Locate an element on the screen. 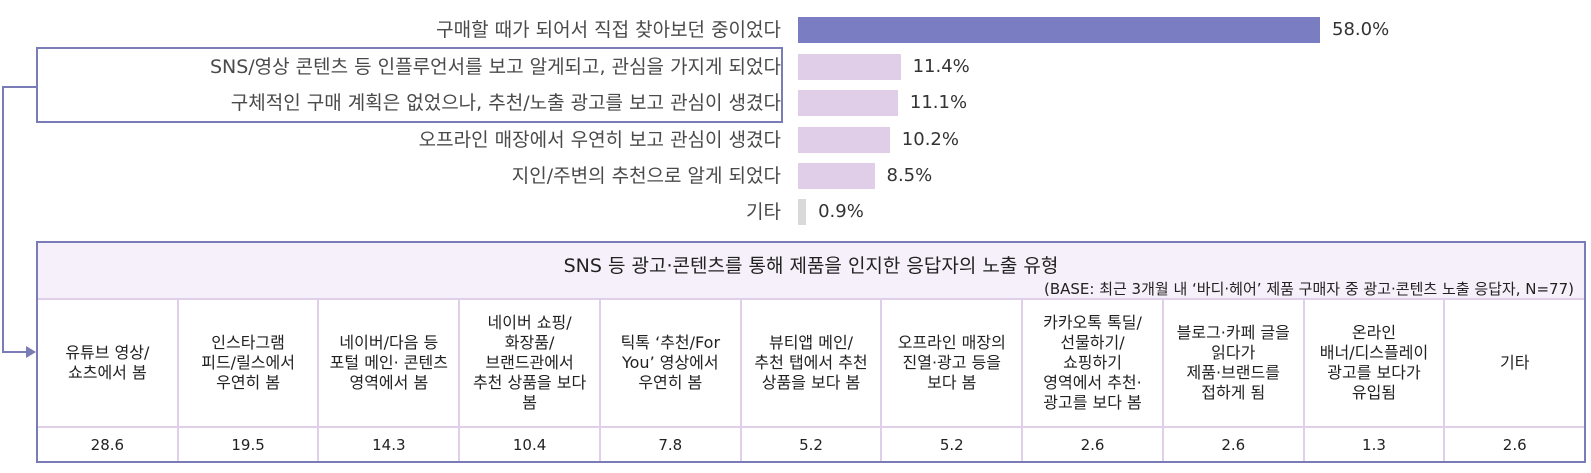 The height and width of the screenshot is (473, 1591). table-column: 인스타그램 피드/릴스에서 우연히 봄 19.5 is located at coordinates (249, 380).